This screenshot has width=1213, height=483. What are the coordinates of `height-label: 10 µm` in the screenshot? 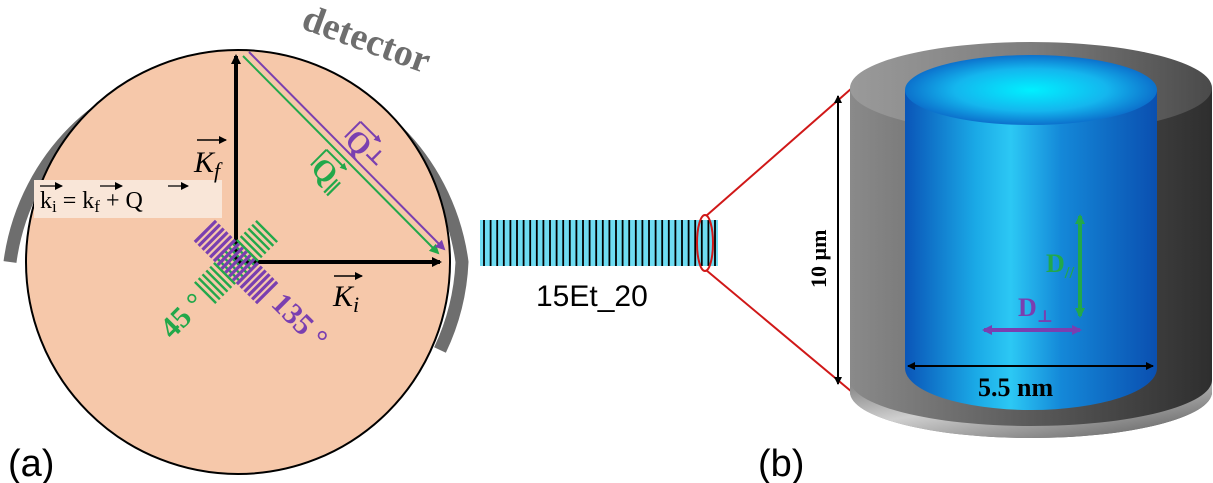 It's located at (818, 258).